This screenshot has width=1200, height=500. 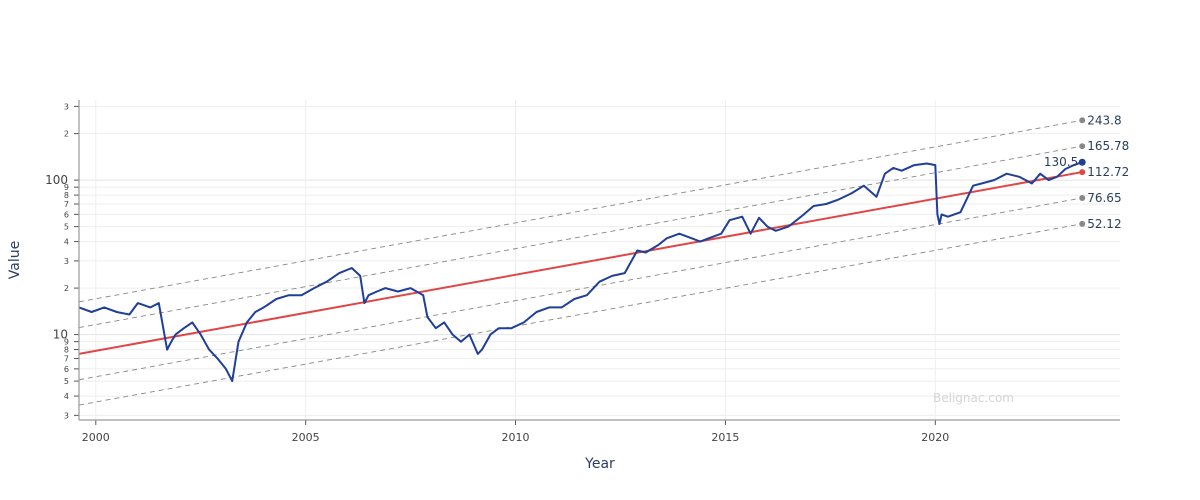 What do you see at coordinates (1082, 162) in the screenshot?
I see `last-price-marker` at bounding box center [1082, 162].